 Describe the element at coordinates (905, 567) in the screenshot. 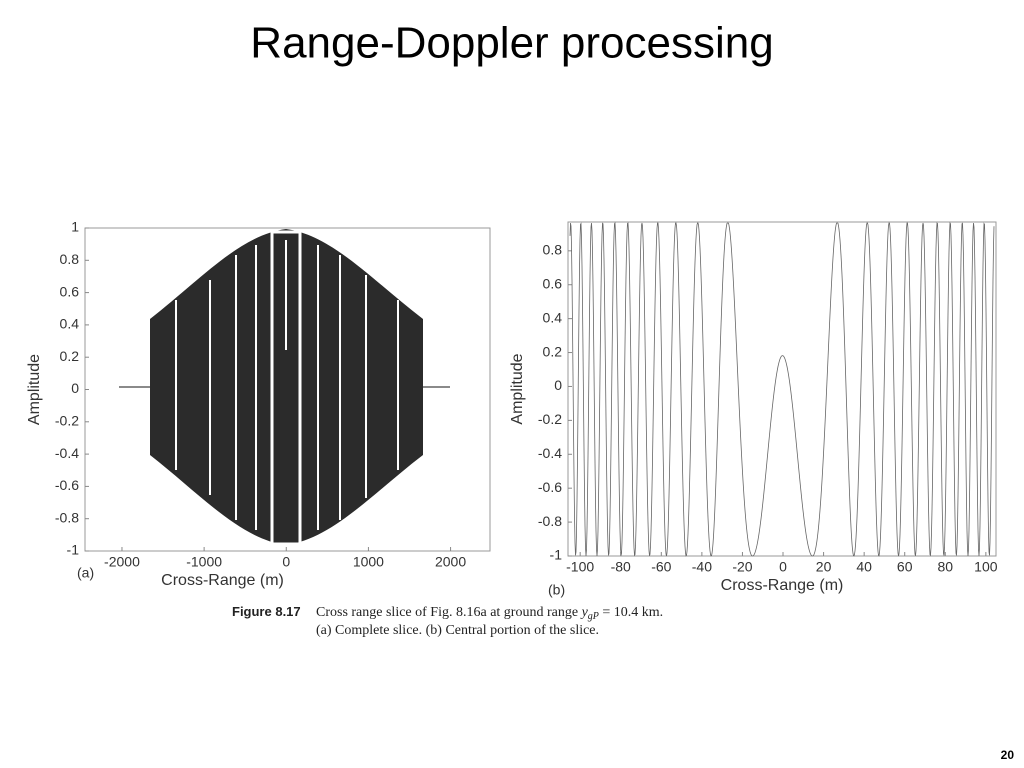

I see `x-tick-label: 60` at that location.